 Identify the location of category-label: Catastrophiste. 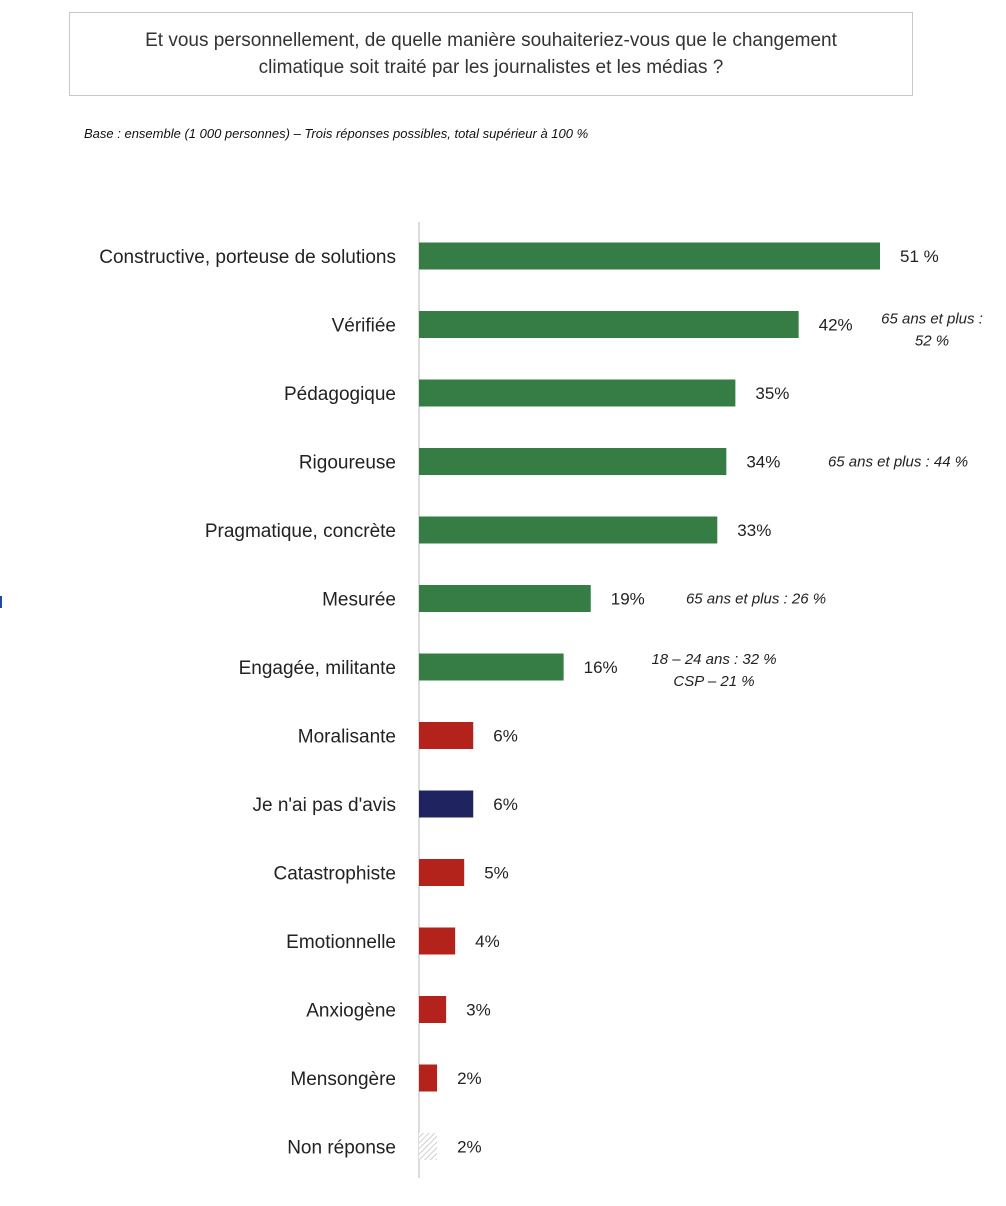
(334, 874).